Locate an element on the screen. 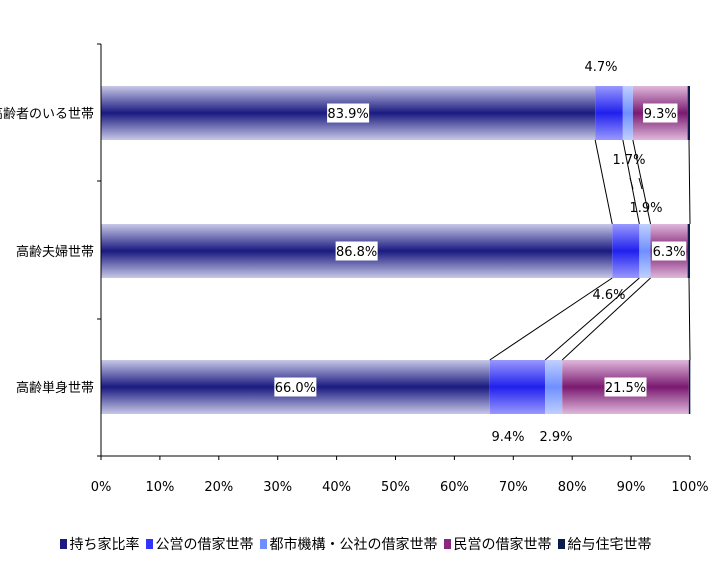 This screenshot has width=711, height=574. data-label-2-4-box is located at coordinates (669, 251).